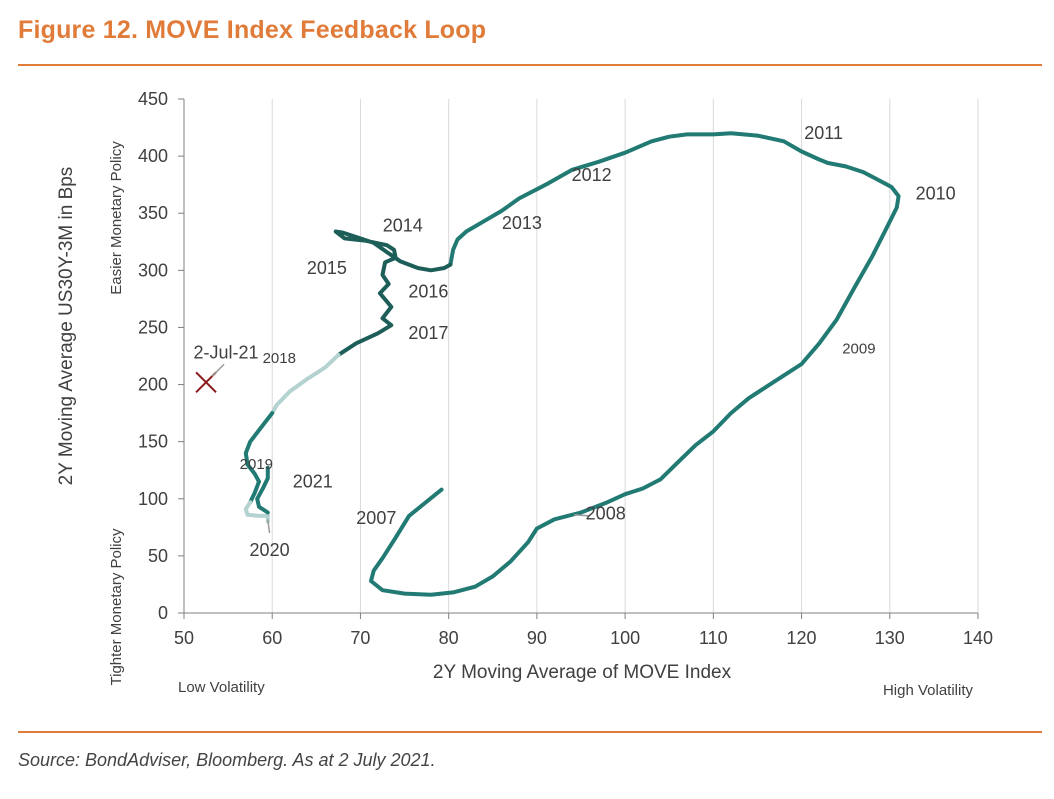  I want to click on series-line-2014-2017, so click(393, 293).